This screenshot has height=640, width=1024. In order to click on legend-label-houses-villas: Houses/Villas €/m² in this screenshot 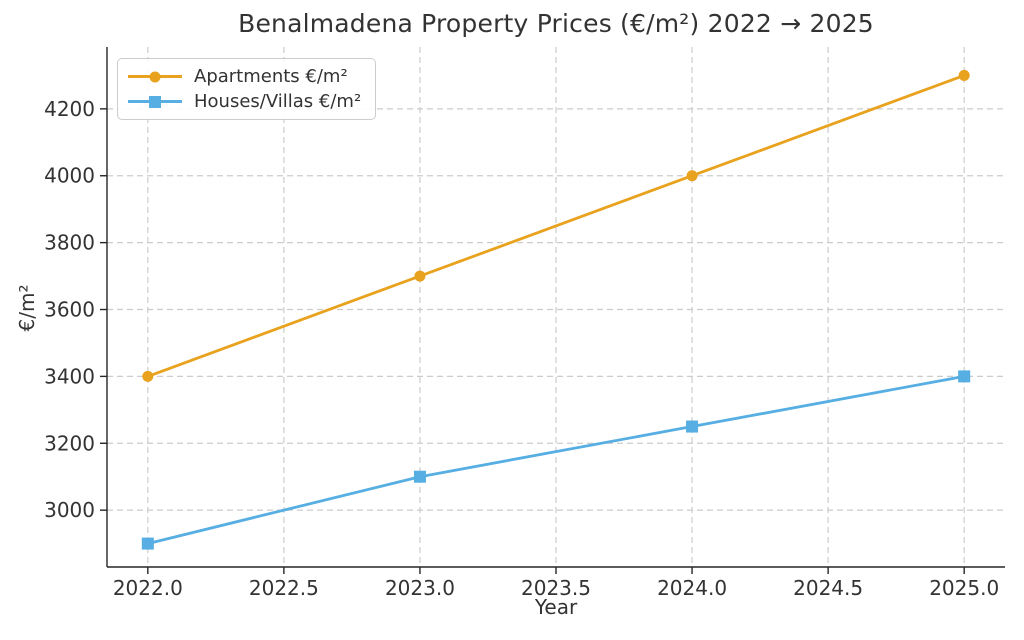, I will do `click(278, 101)`.